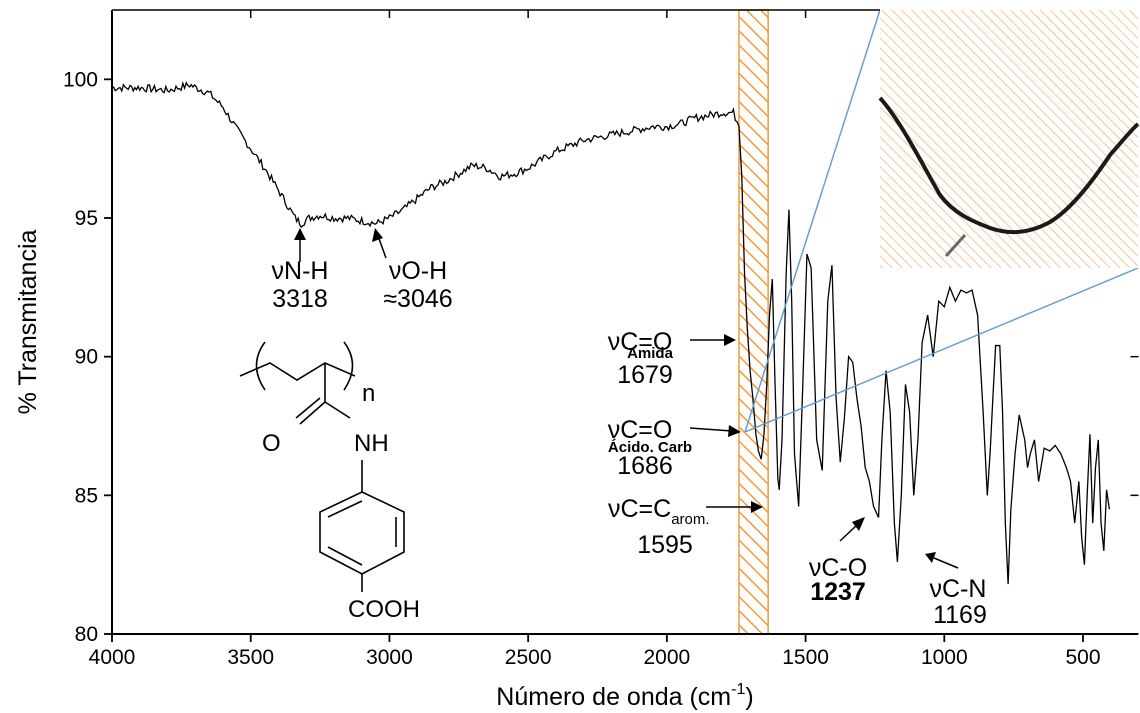 This screenshot has width=1140, height=713. Describe the element at coordinates (650, 447) in the screenshot. I see `annotation-co-acido-sub: Ácido. Carb` at that location.